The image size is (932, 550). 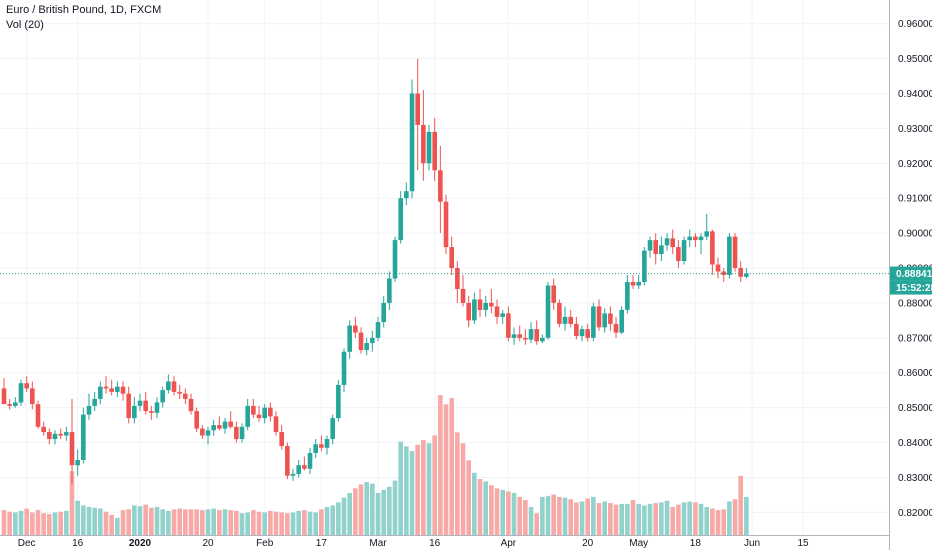 I want to click on volume-indicator-label: Vol (20), so click(x=25, y=25).